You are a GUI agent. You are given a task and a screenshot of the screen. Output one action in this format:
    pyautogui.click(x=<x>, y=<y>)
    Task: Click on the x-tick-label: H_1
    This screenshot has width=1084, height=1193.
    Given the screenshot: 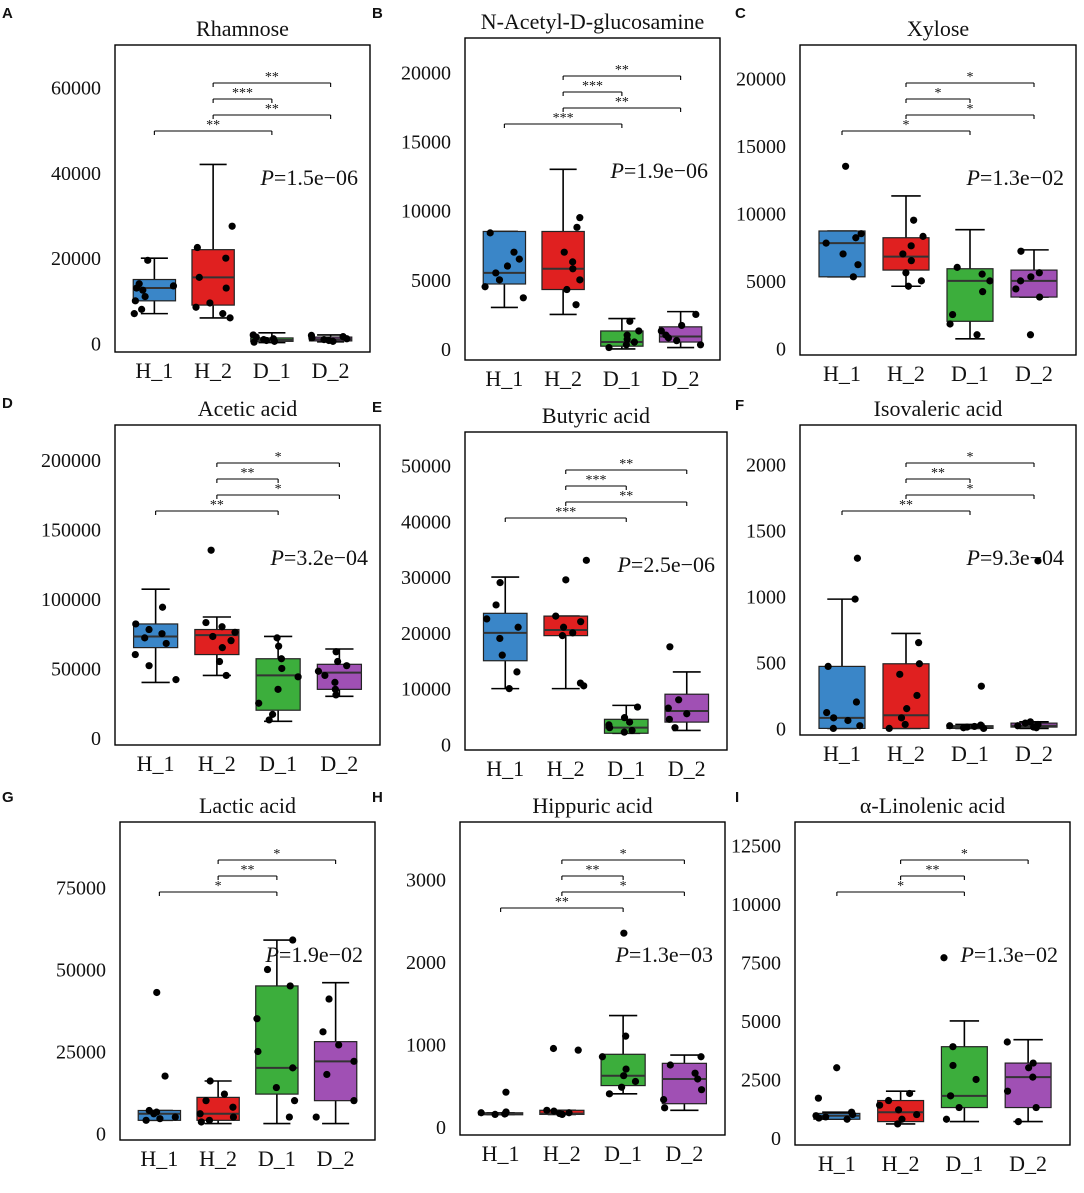 What is the action you would take?
    pyautogui.click(x=501, y=1153)
    